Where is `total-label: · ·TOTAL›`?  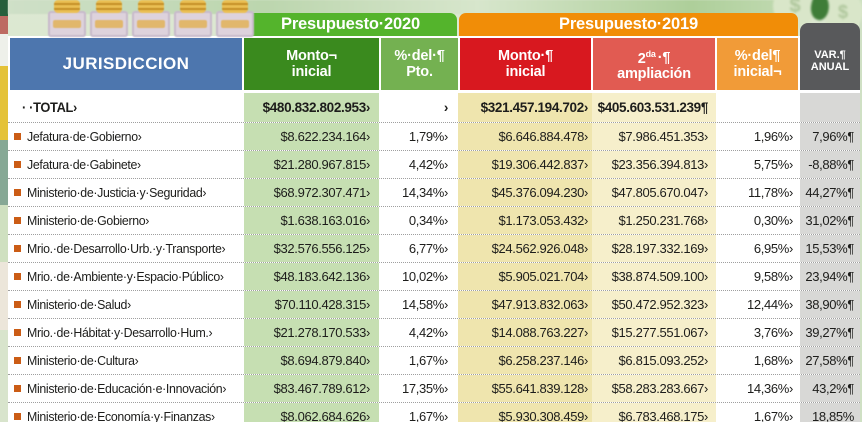 total-label: · ·TOTAL› is located at coordinates (49, 107).